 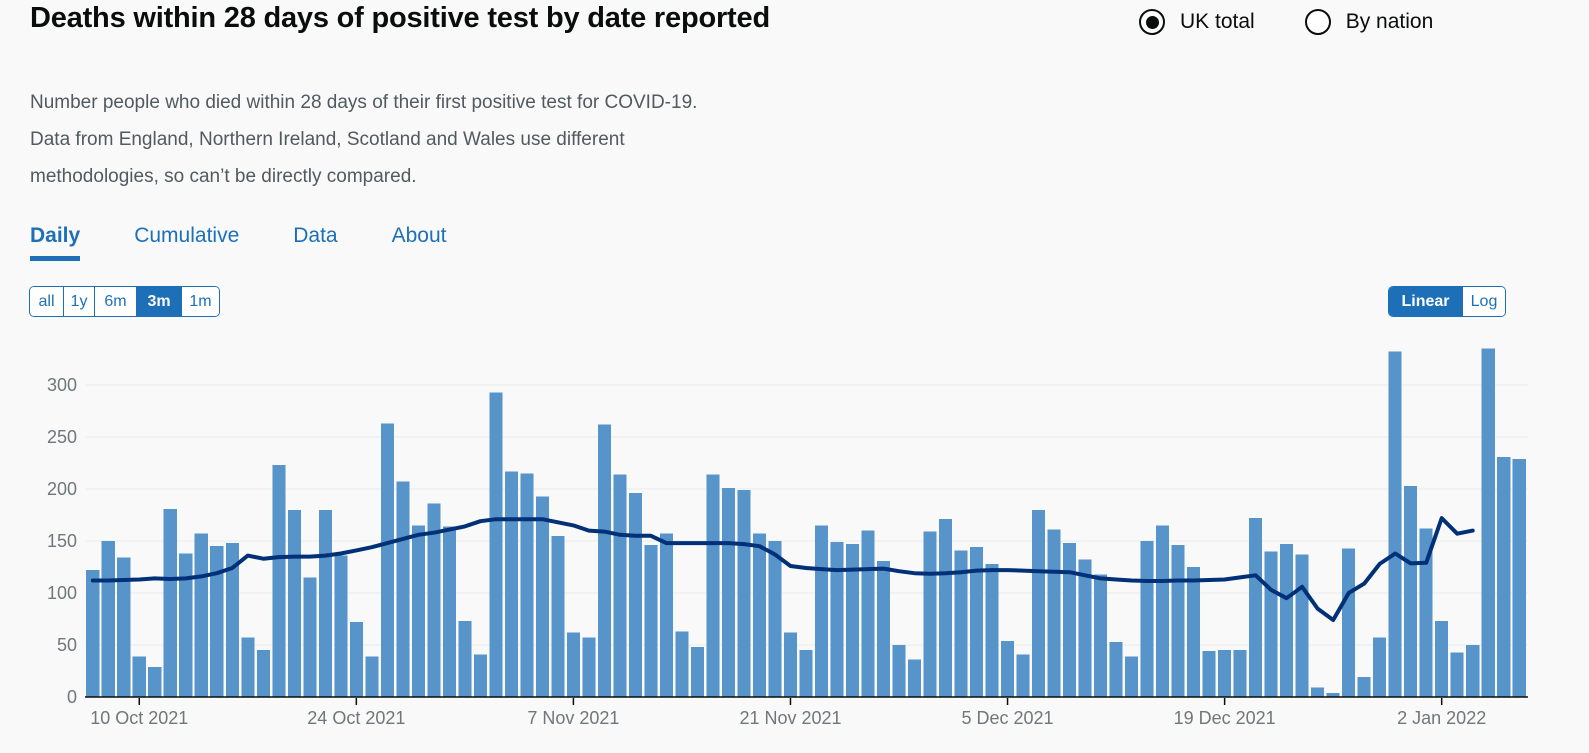 What do you see at coordinates (1426, 301) in the screenshot?
I see `scale-linear-button: Linear` at bounding box center [1426, 301].